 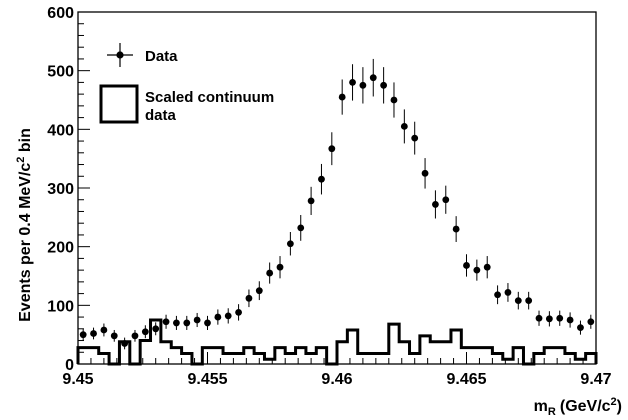 What do you see at coordinates (595, 379) in the screenshot?
I see `x-tick-label: 9.47` at bounding box center [595, 379].